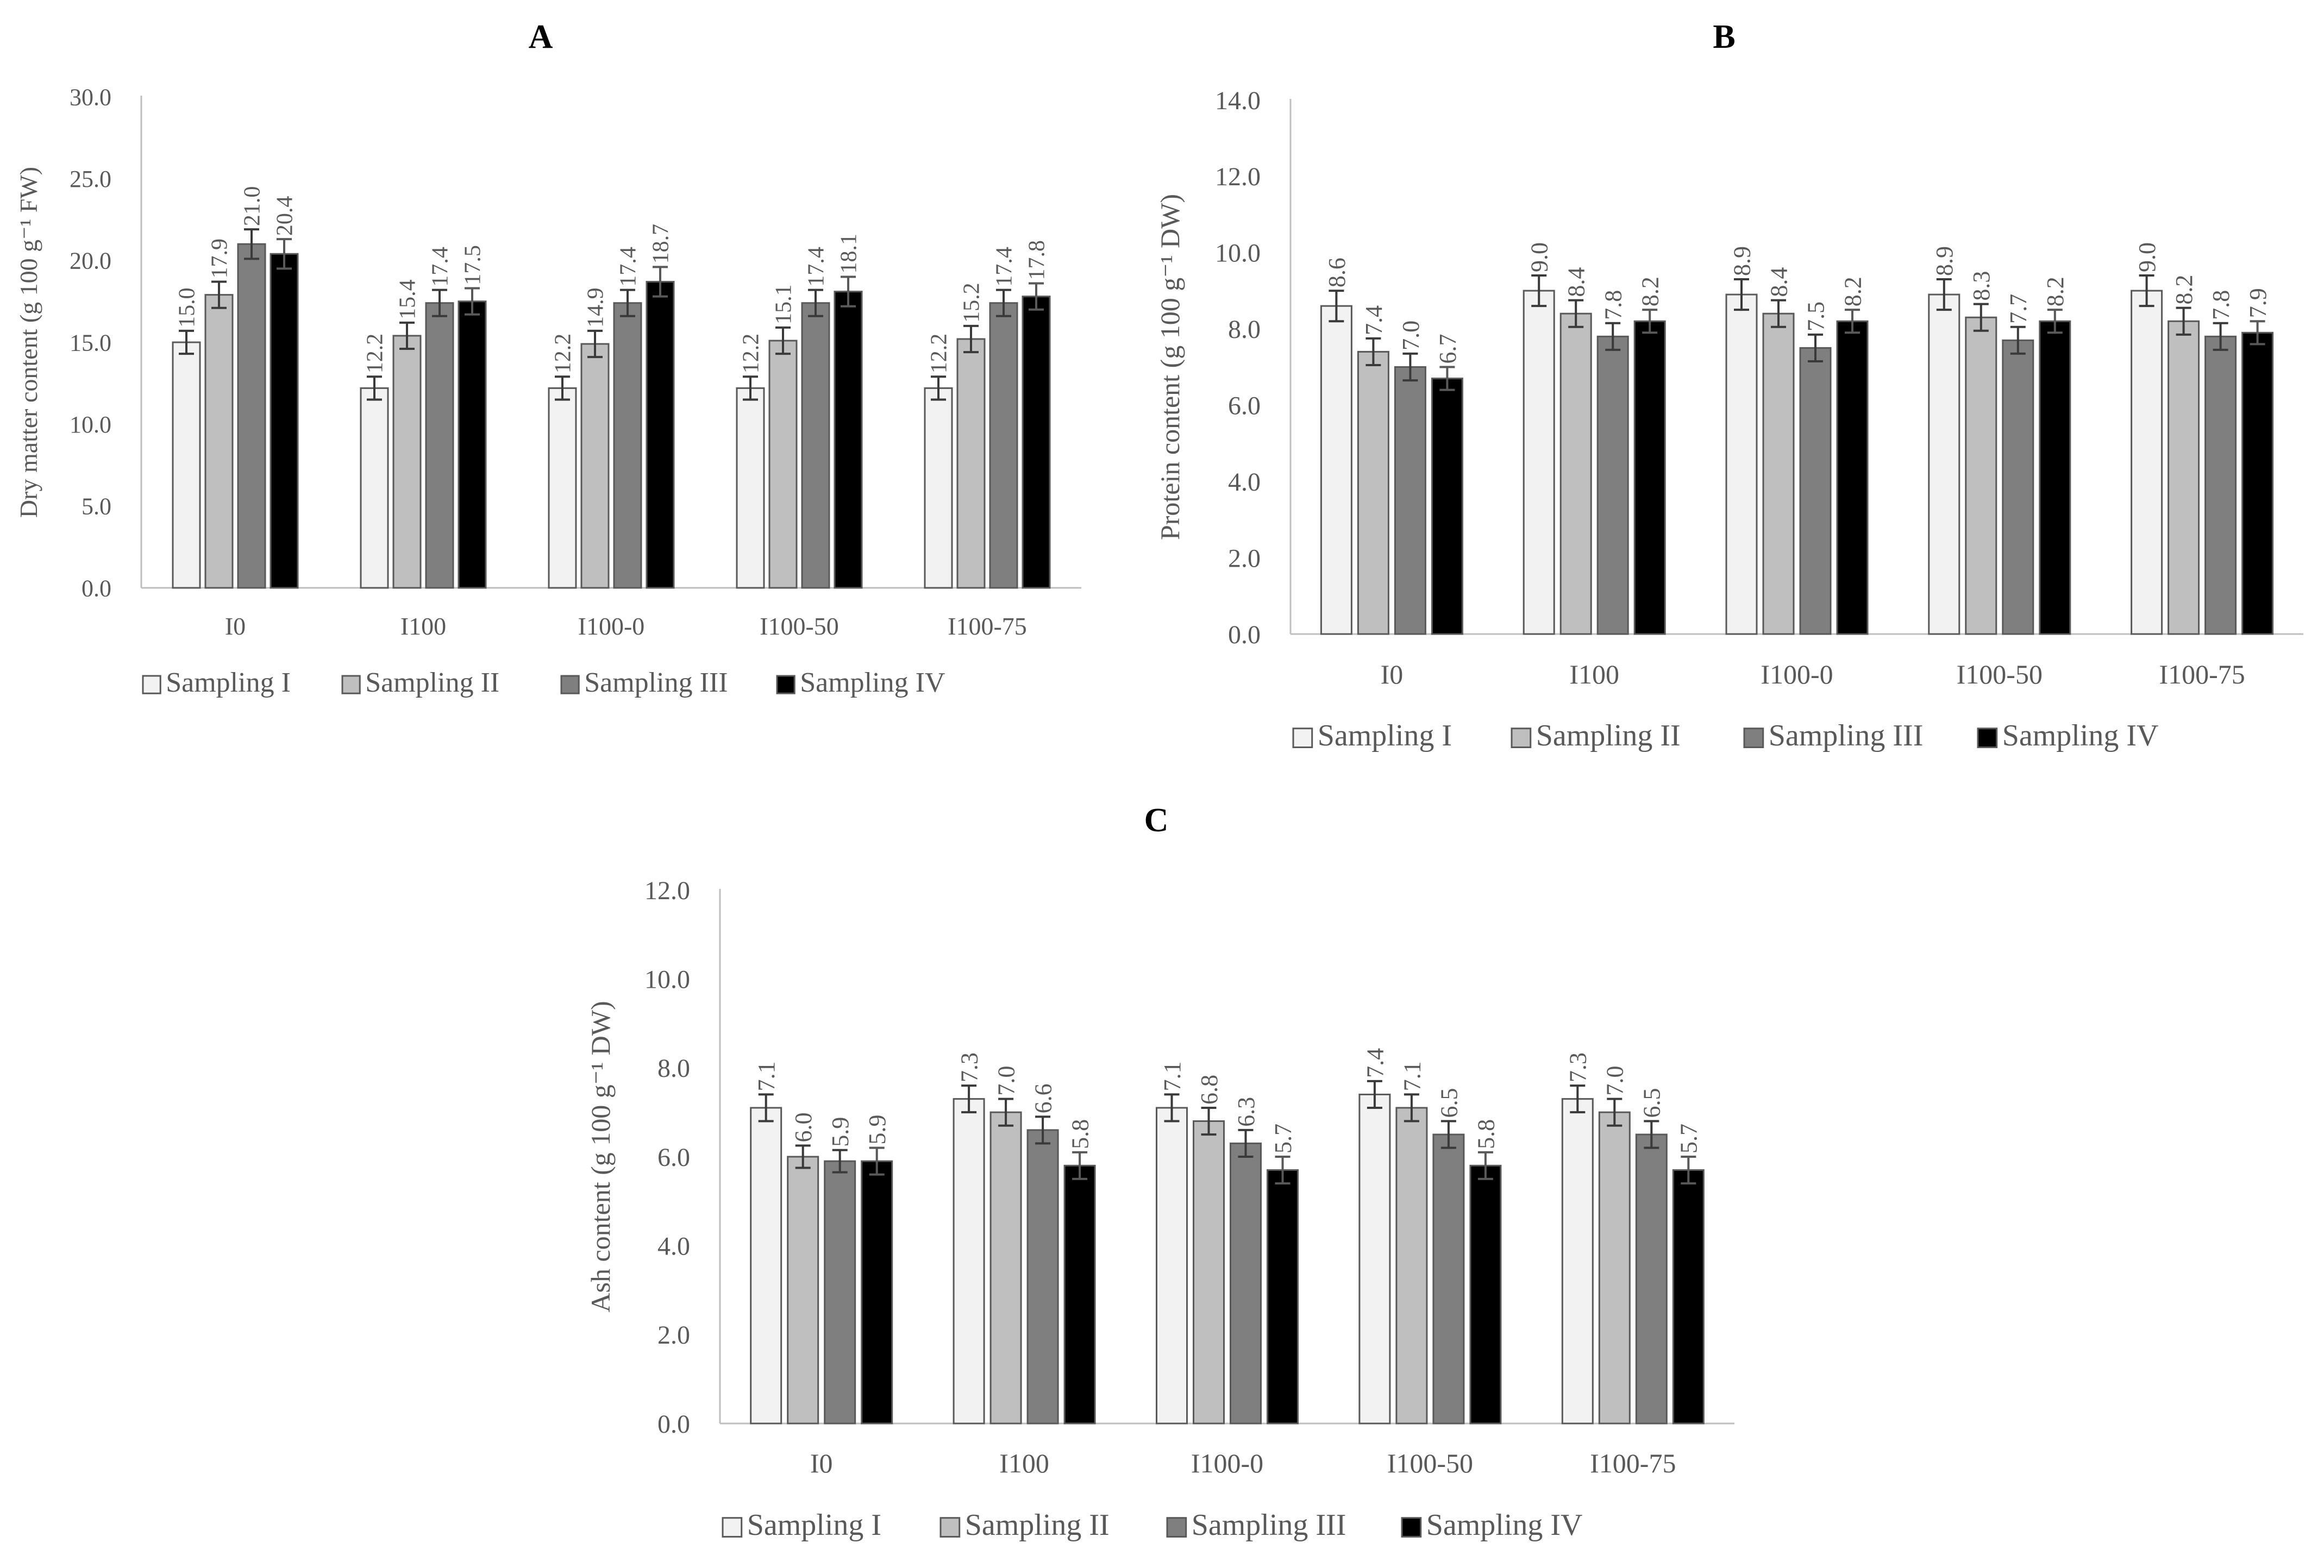 The height and width of the screenshot is (1568, 2324). Describe the element at coordinates (2258, 303) in the screenshot. I see `data-label: 7.9` at that location.